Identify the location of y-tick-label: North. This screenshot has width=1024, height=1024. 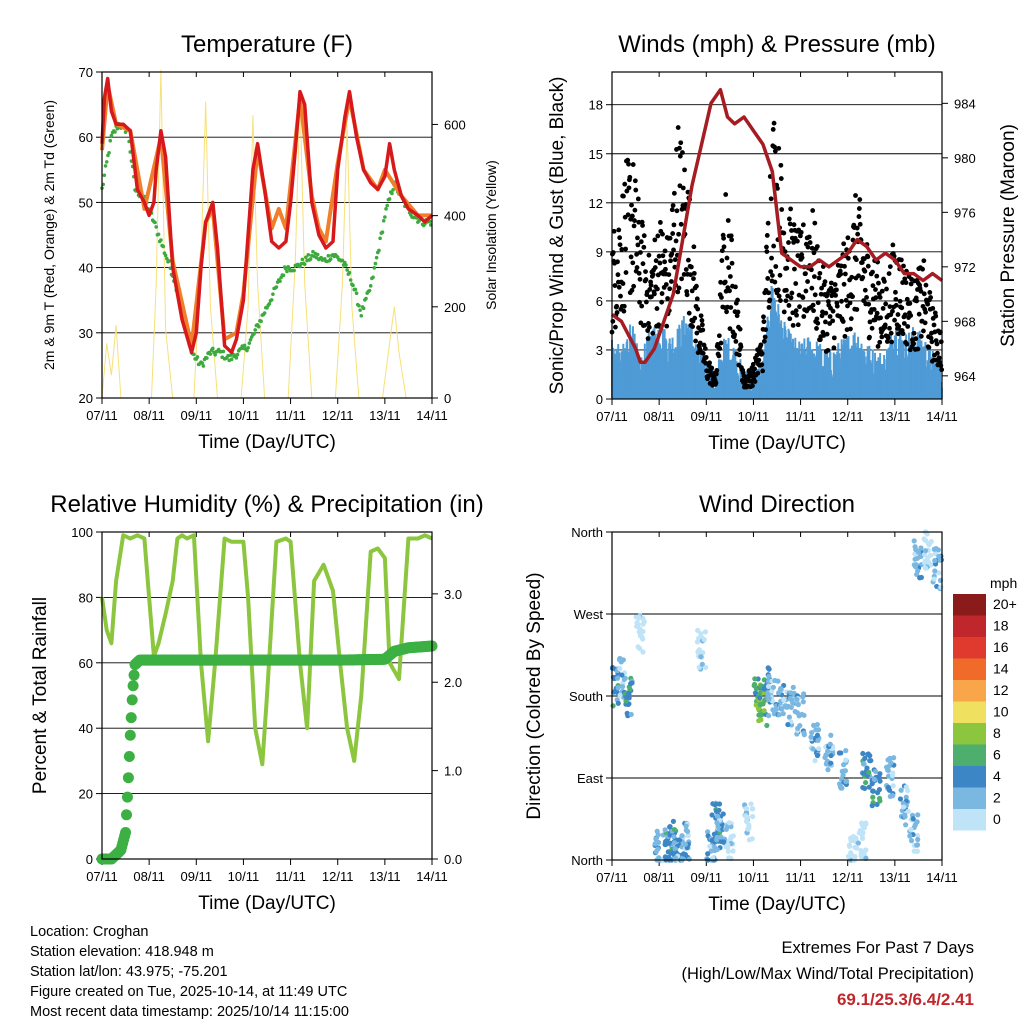
(587, 860).